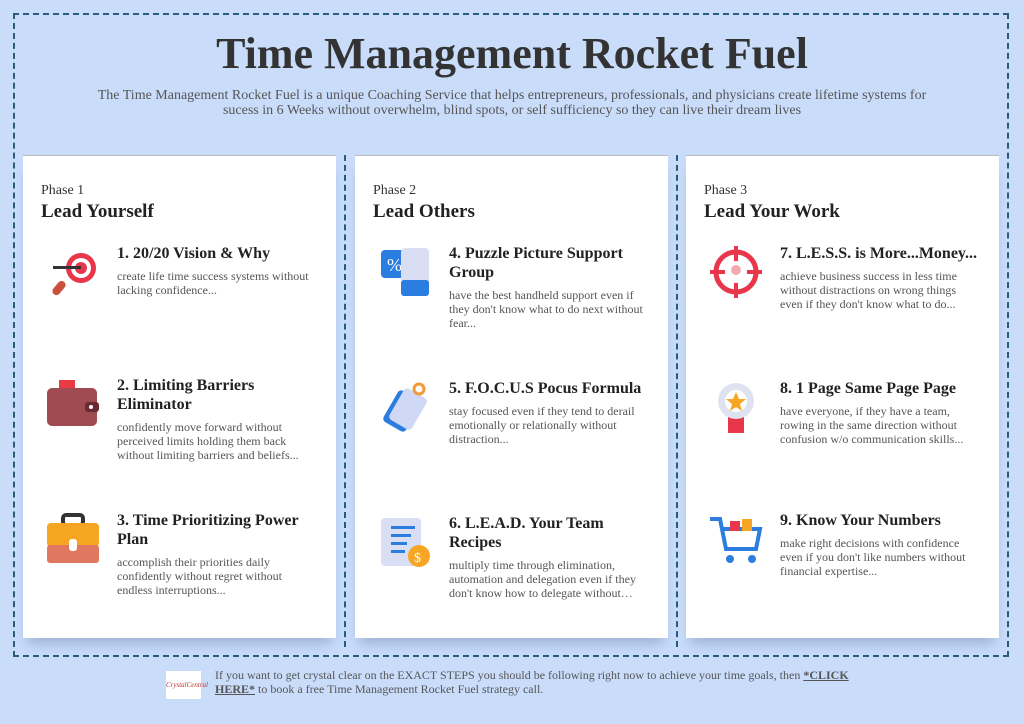 This screenshot has width=1024, height=724. I want to click on phase-title: Lead Yourself, so click(97, 211).